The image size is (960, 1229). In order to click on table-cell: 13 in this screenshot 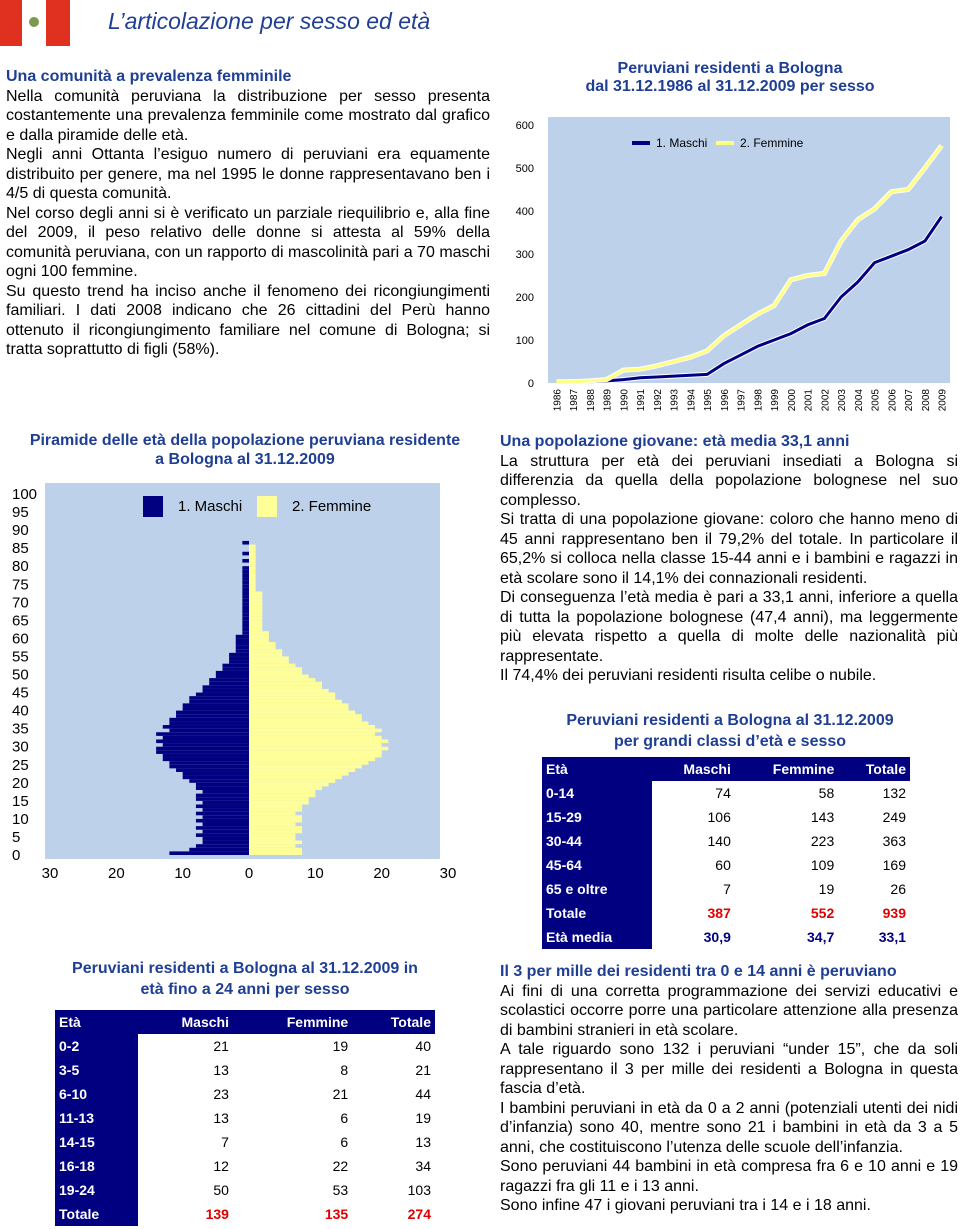, I will do `click(185, 1118)`.